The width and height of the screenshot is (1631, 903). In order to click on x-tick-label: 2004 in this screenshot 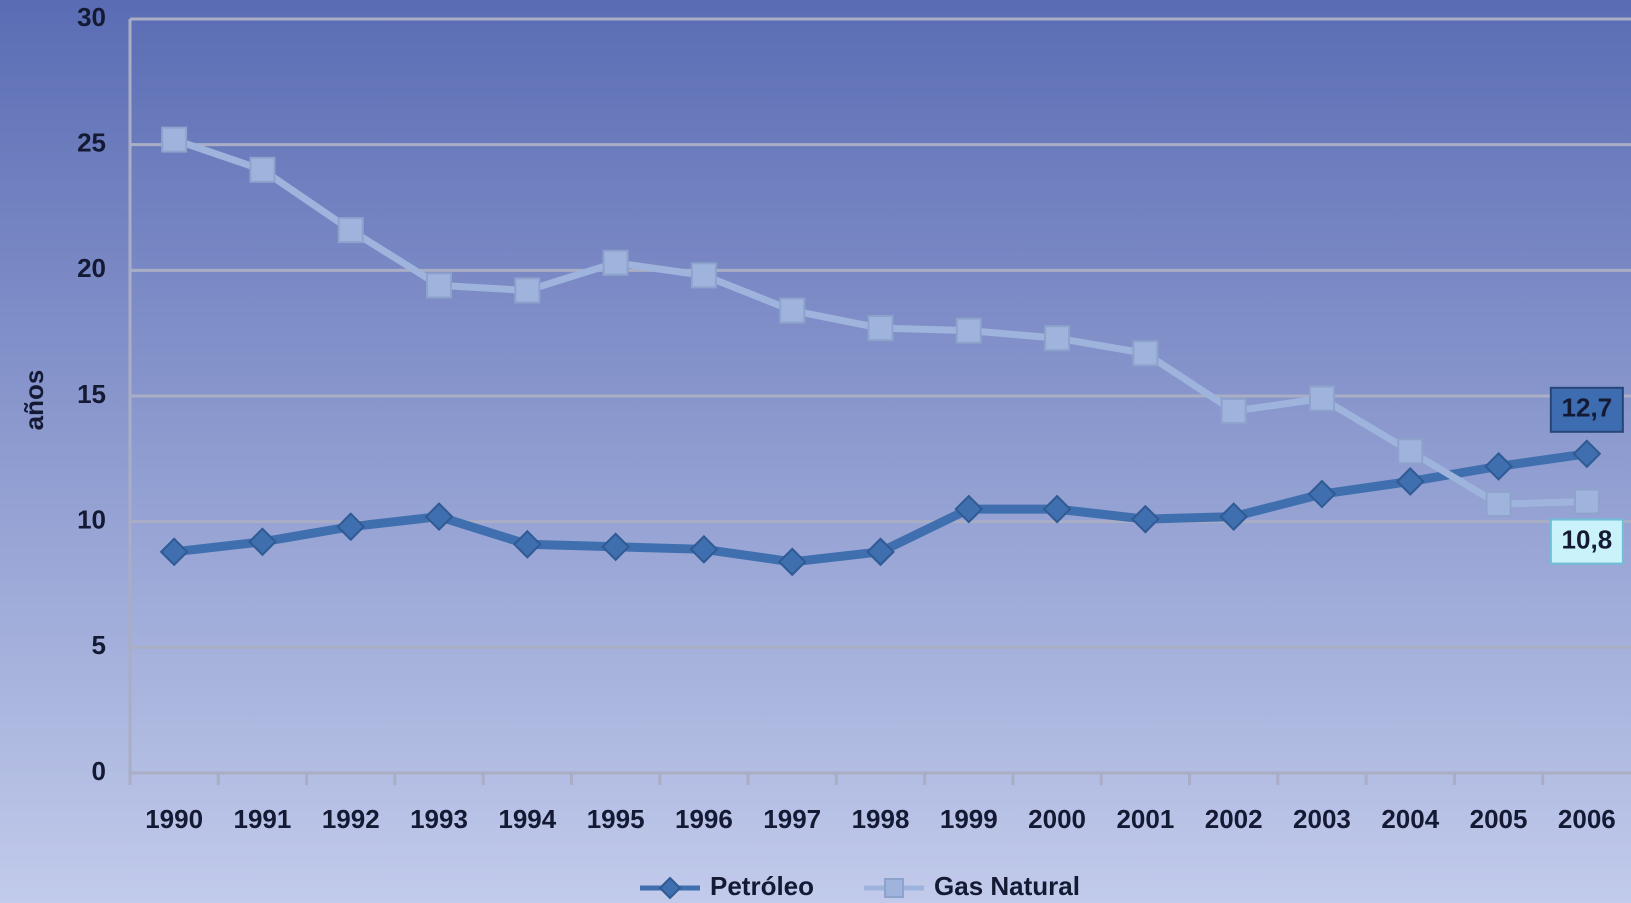, I will do `click(1410, 819)`.